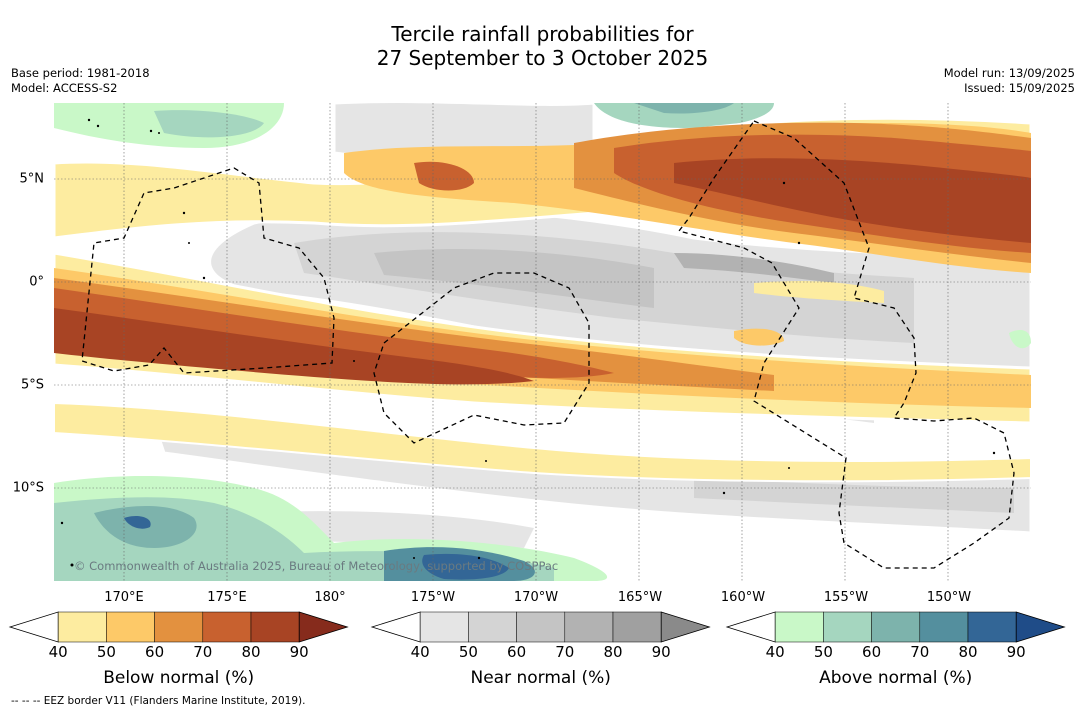  What do you see at coordinates (542, 58) in the screenshot?
I see `title-line-2: 27 September to 3 October 2025` at bounding box center [542, 58].